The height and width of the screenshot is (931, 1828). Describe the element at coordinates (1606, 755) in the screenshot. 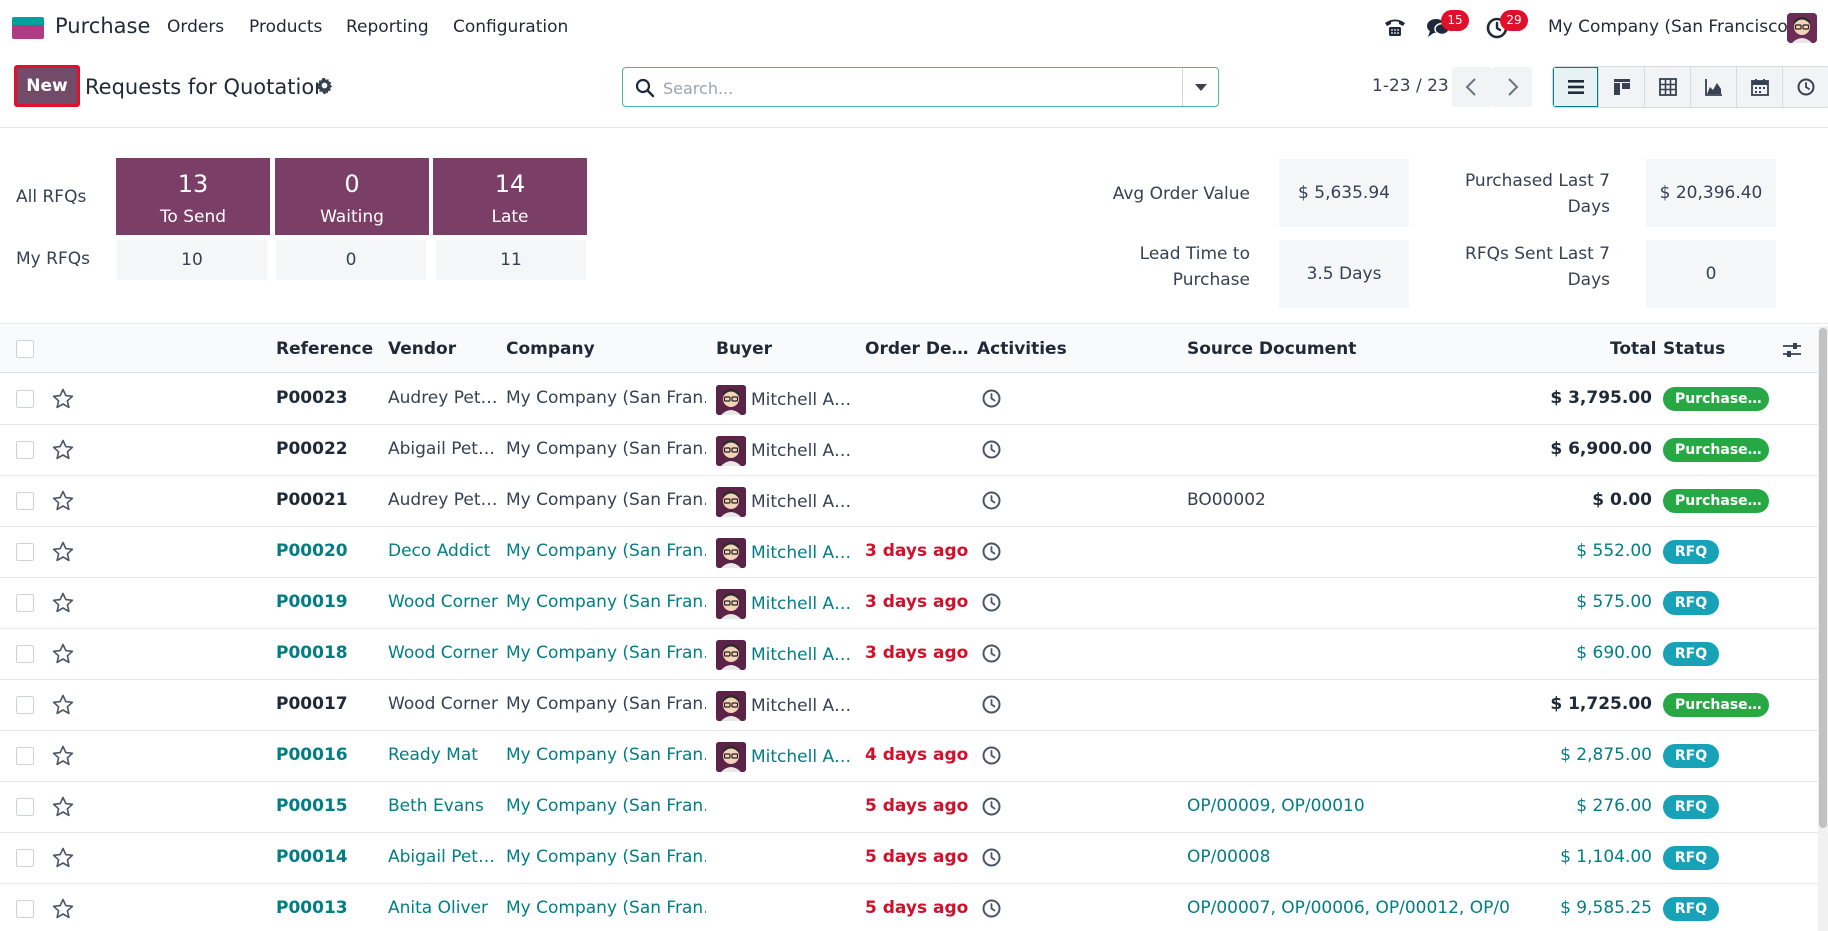

I see `cell-total: $ 2,875.00` at that location.